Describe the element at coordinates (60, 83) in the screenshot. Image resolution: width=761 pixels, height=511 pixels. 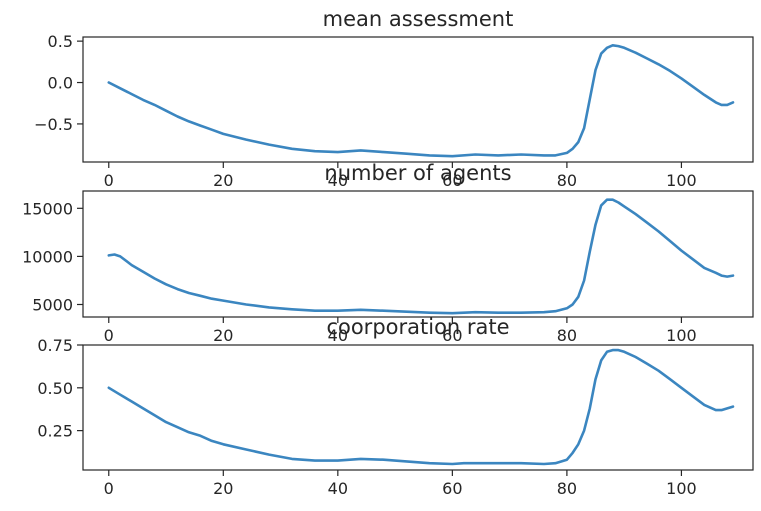
I see `y-tick-label: 0.0` at that location.